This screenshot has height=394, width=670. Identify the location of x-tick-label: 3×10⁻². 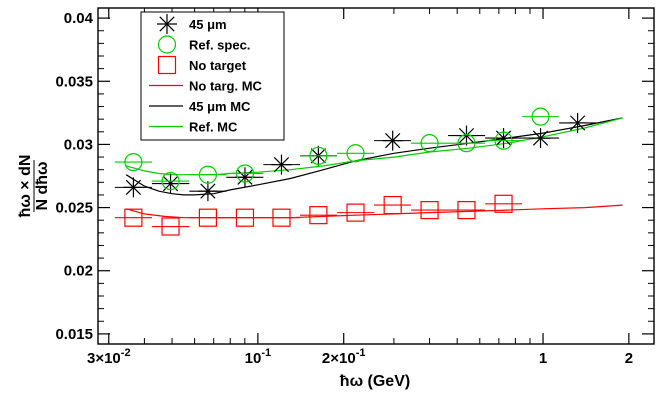
(109, 357).